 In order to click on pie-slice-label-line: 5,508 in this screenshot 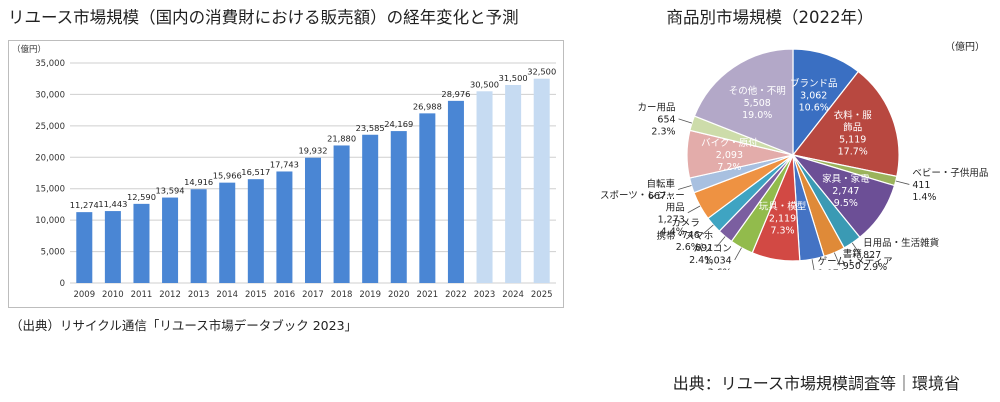, I will do `click(757, 103)`.